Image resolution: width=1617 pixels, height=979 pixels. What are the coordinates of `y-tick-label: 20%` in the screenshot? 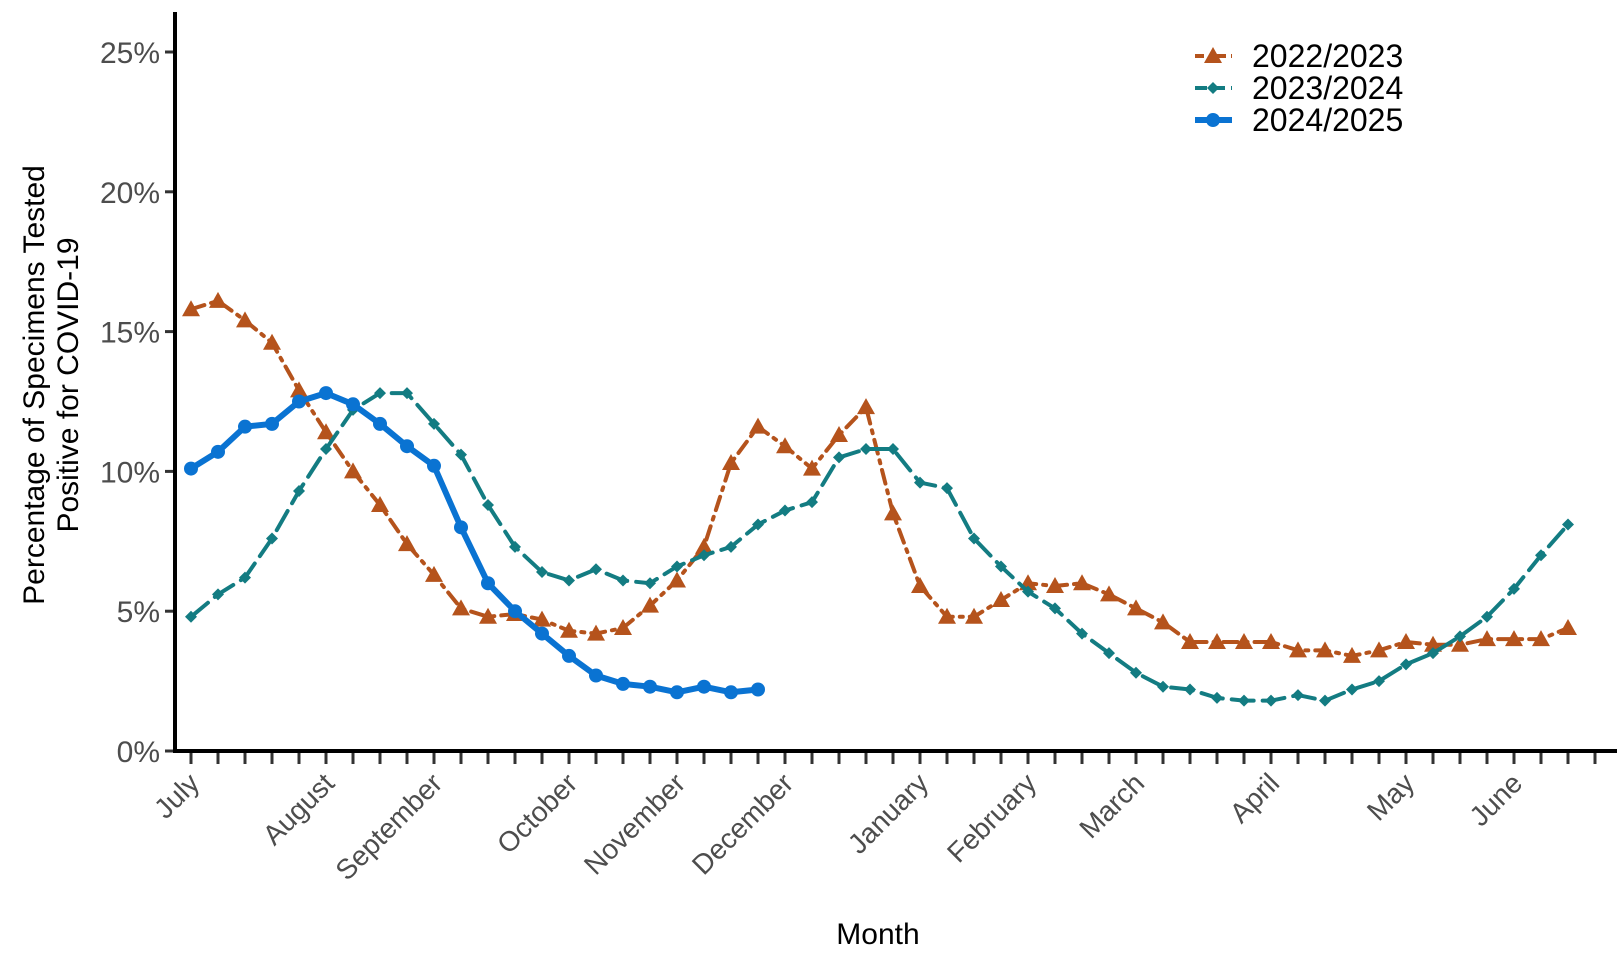 It's located at (130, 193).